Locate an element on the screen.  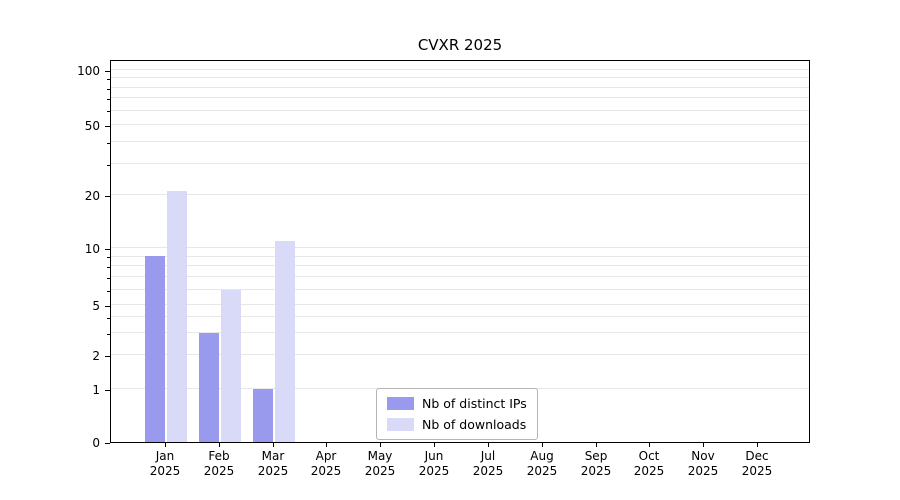
x-tick-label: Nov 2025 is located at coordinates (703, 463).